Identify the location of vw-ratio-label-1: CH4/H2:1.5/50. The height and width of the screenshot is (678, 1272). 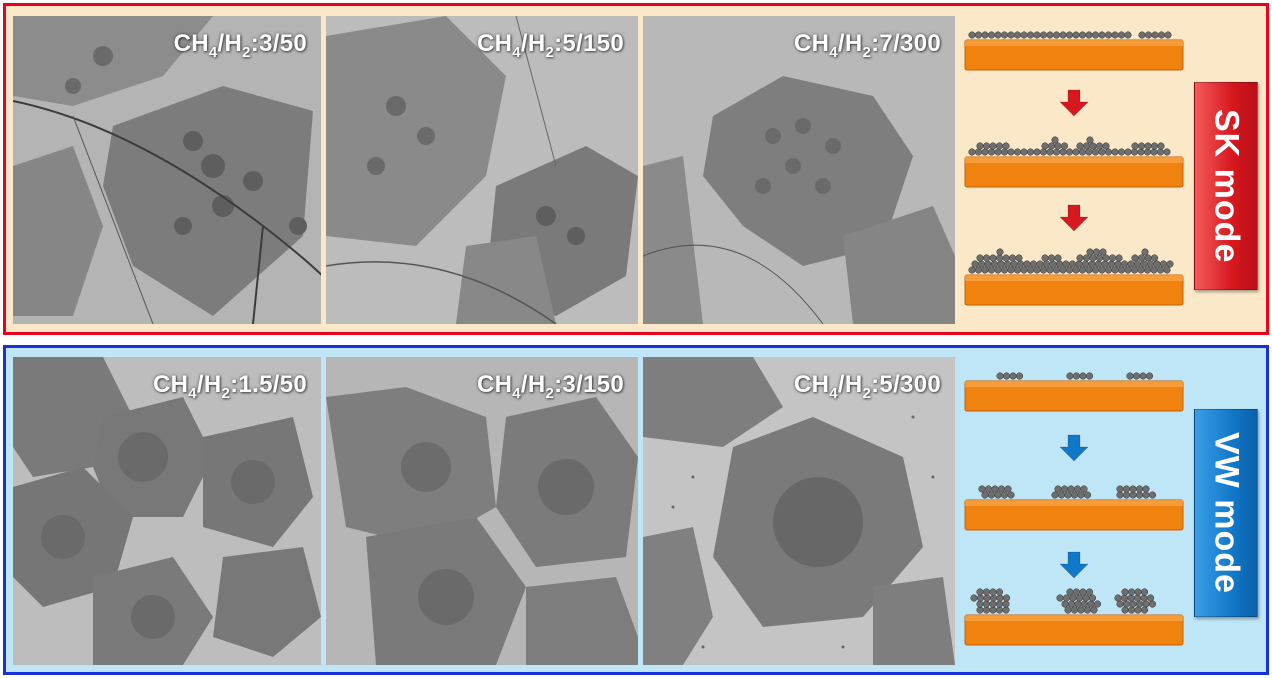
(229, 386).